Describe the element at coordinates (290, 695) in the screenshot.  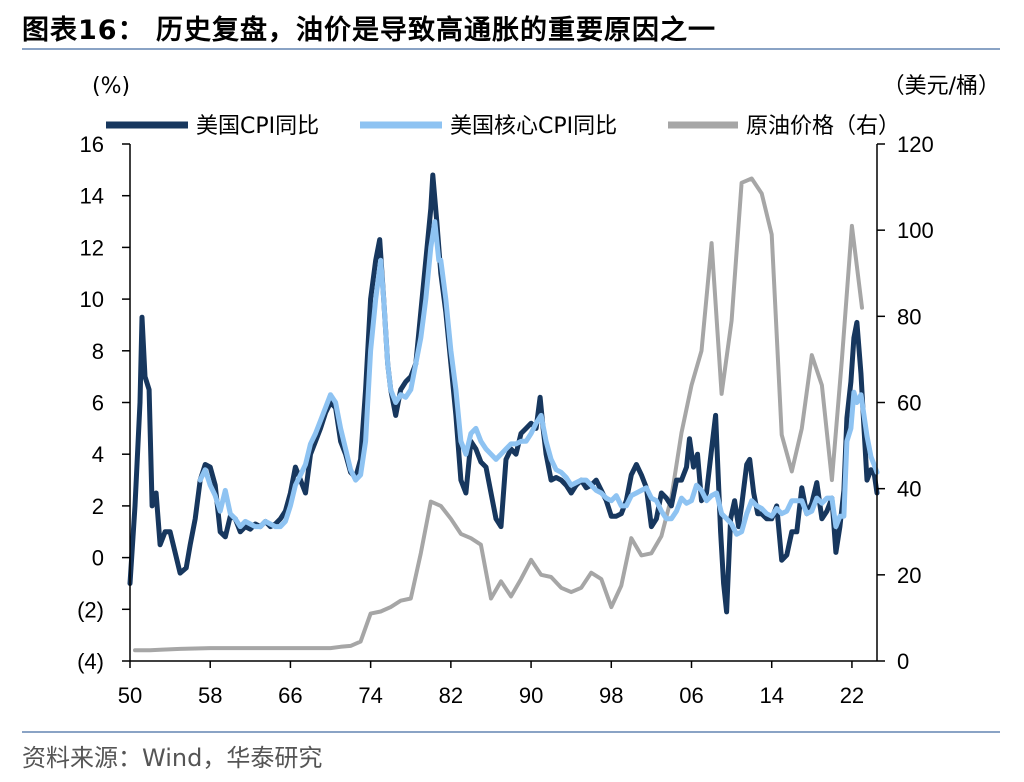
I see `x-tick-label: 66` at that location.